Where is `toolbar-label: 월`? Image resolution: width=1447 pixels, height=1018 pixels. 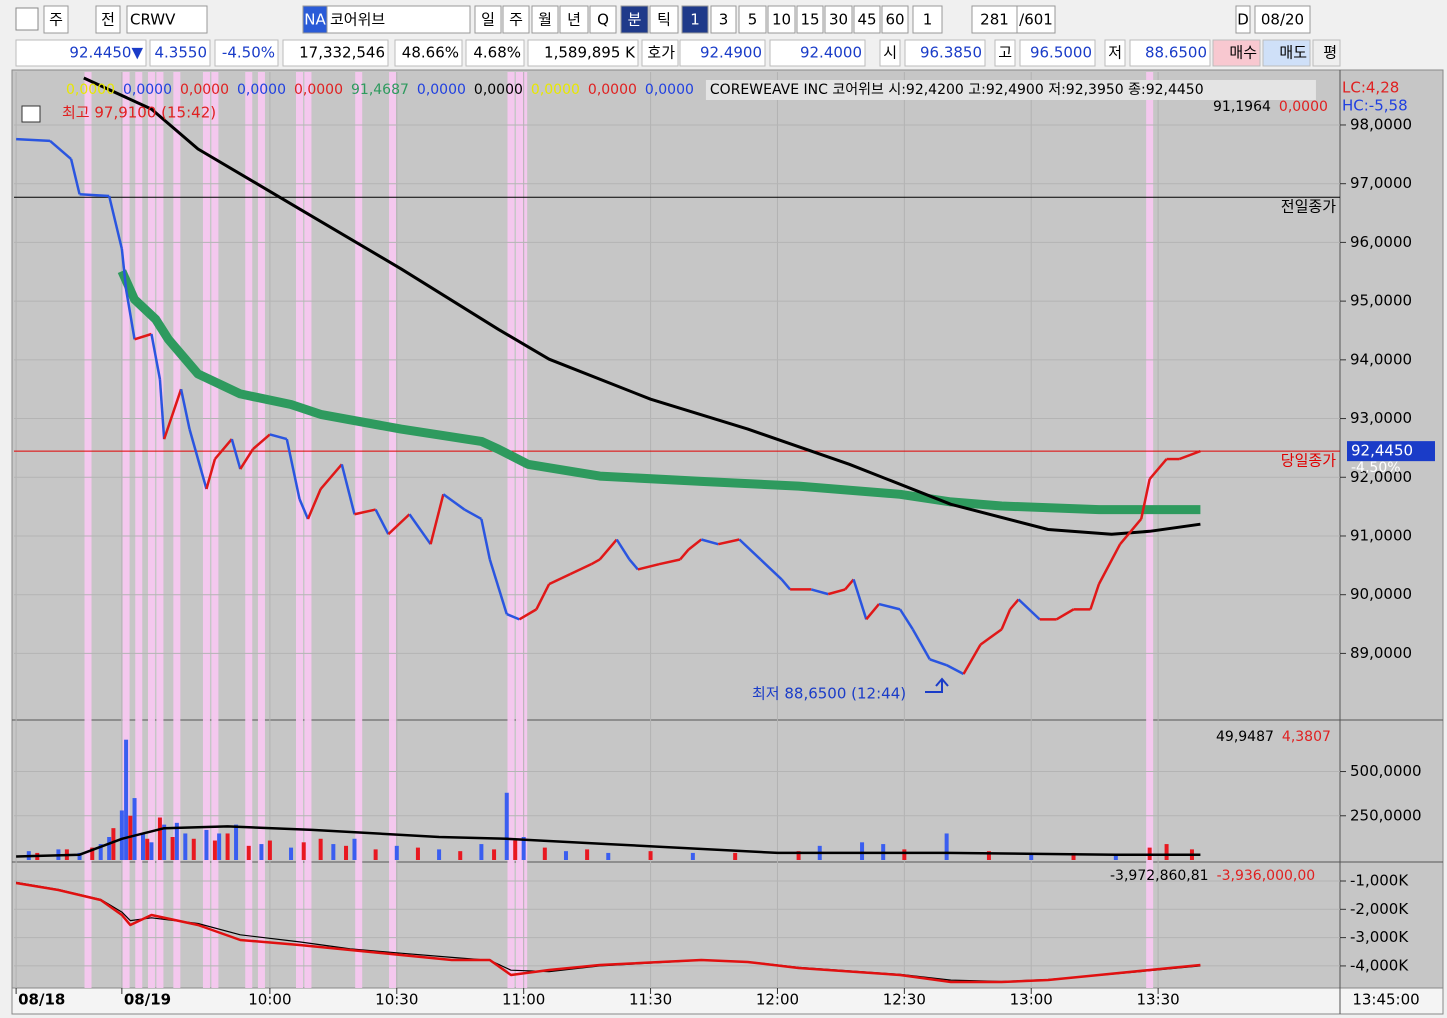 toolbar-label: 월 is located at coordinates (545, 20).